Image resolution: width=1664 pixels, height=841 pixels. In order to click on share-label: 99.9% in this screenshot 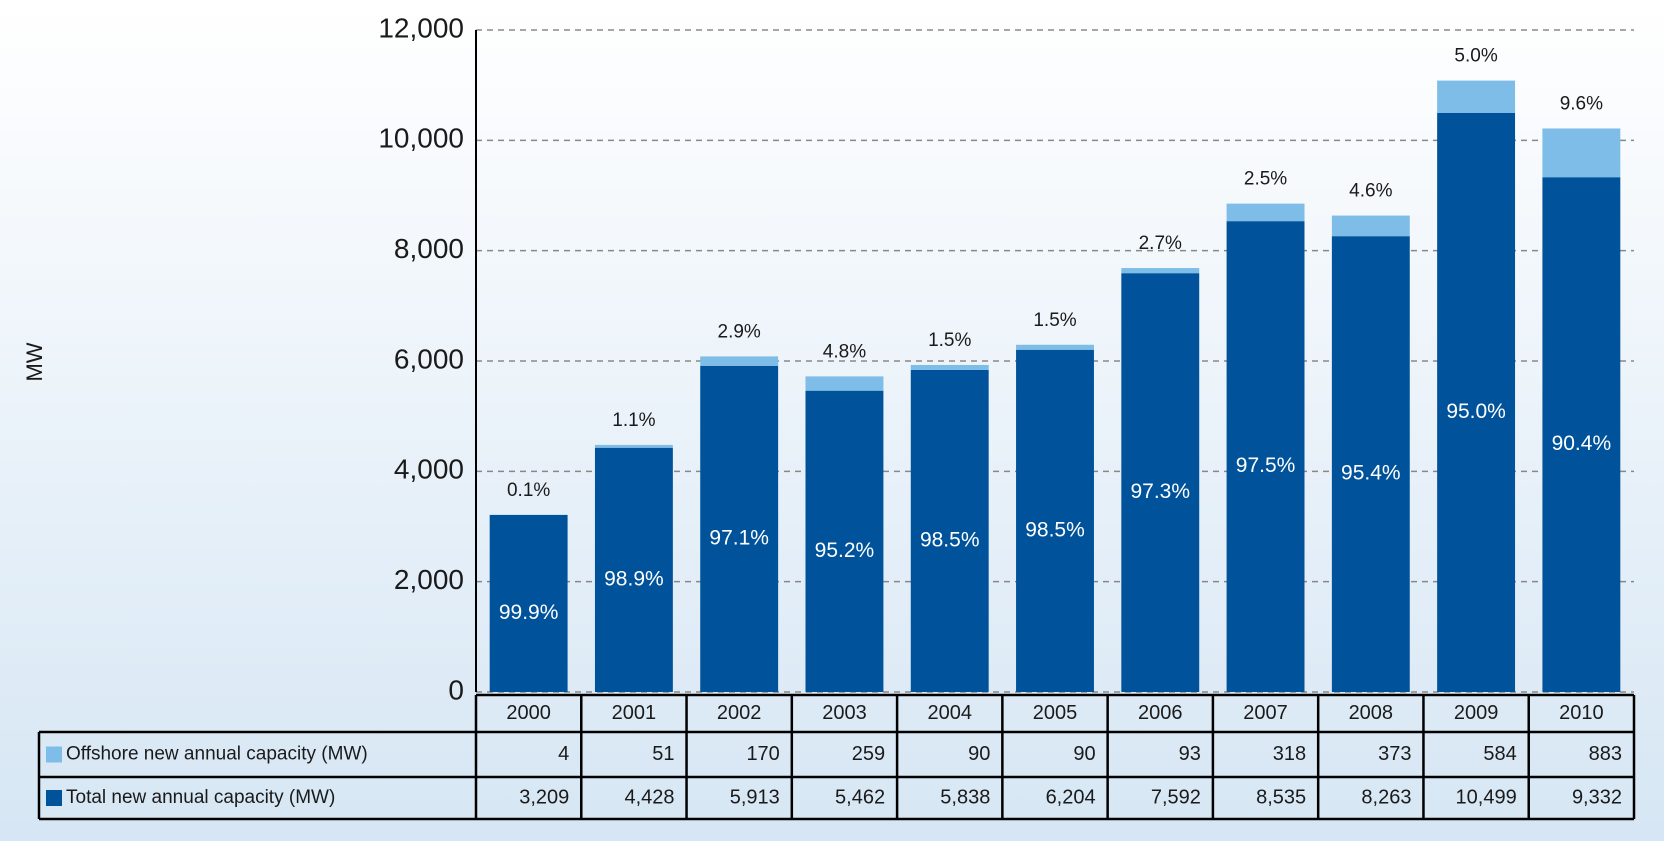, I will do `click(529, 612)`.